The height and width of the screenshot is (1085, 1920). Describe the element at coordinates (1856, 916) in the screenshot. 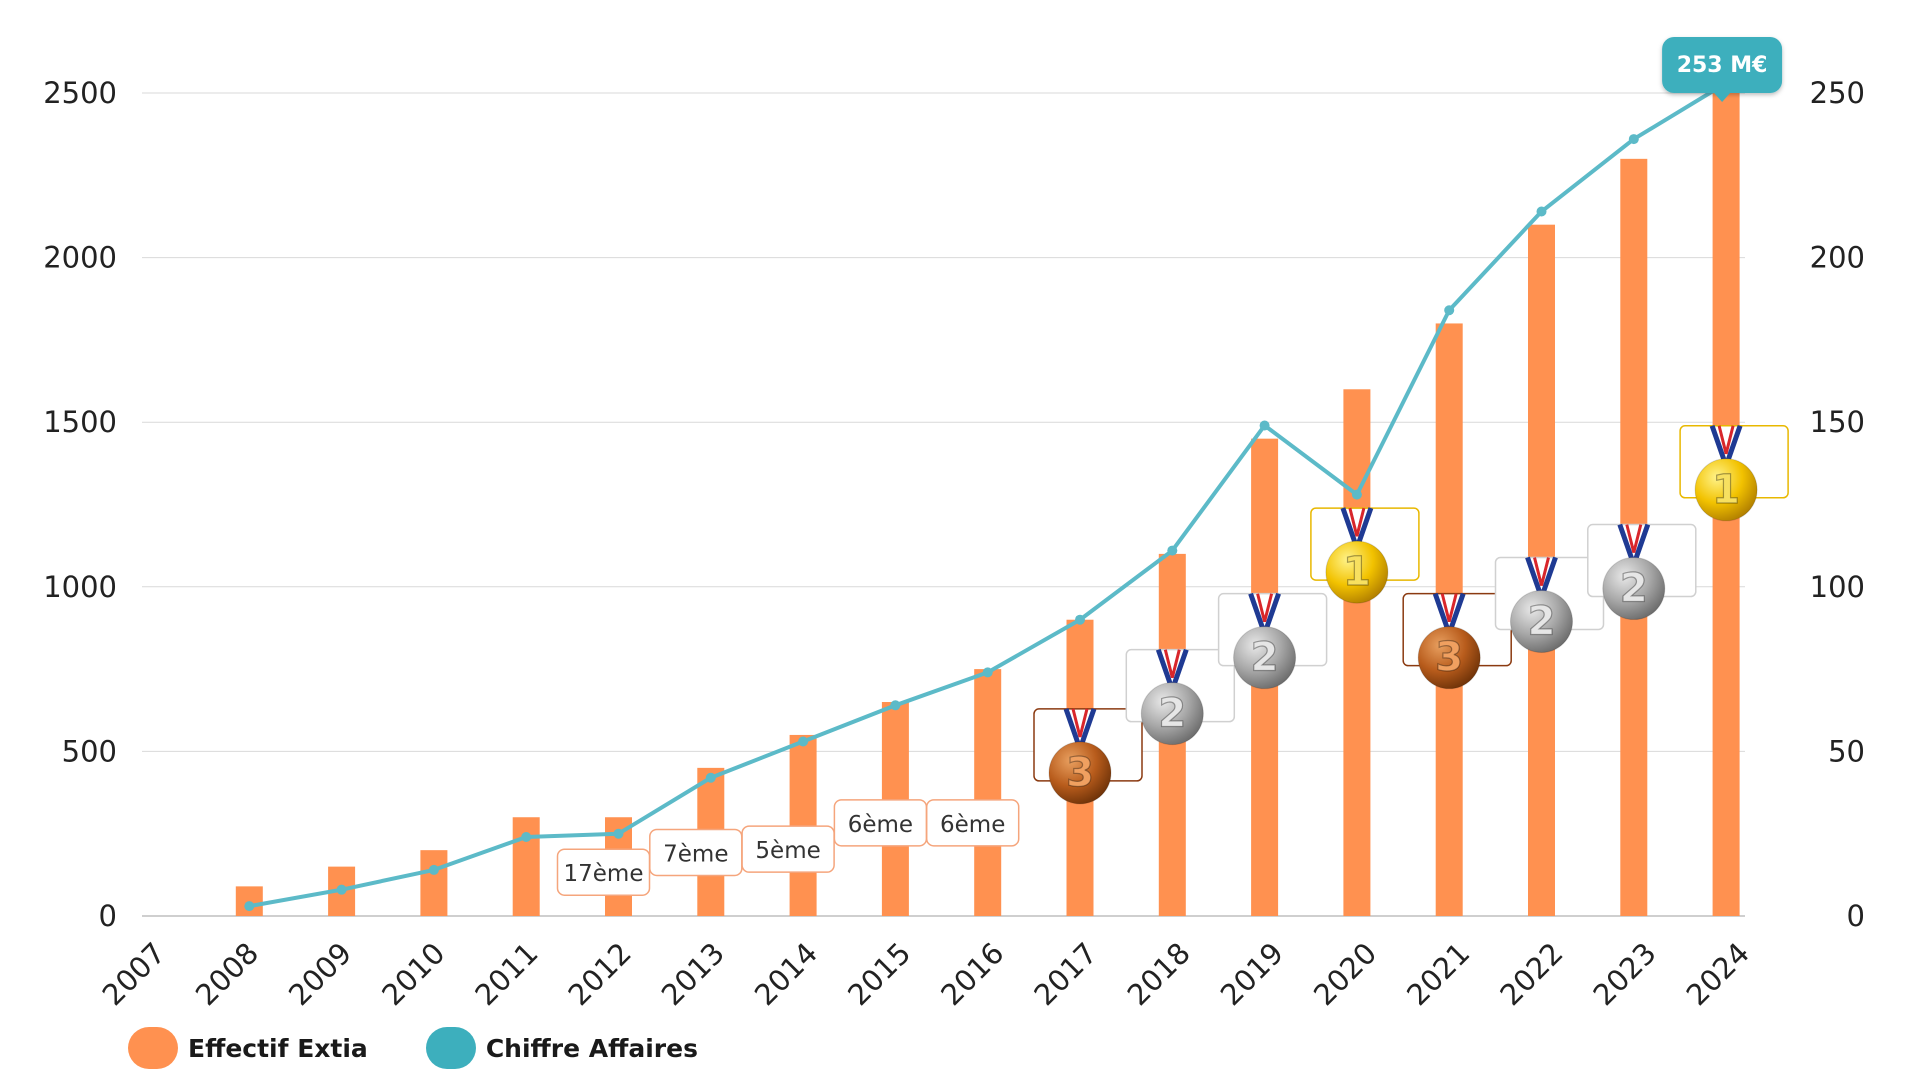

I see `y-right-tick-label: 0` at that location.